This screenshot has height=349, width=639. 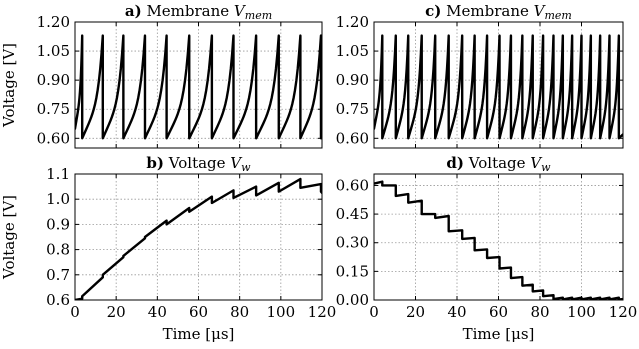 I want to click on series-line-c, so click(x=498, y=87).